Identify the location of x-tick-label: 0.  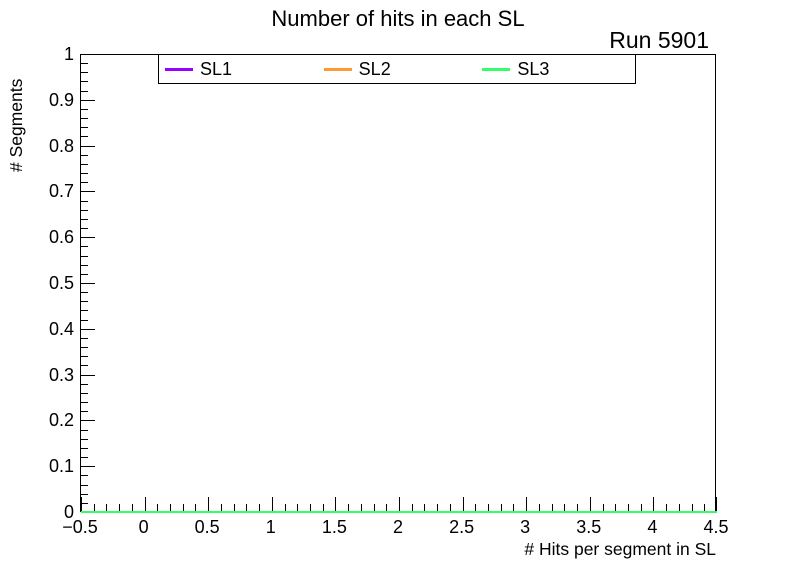
(143, 527).